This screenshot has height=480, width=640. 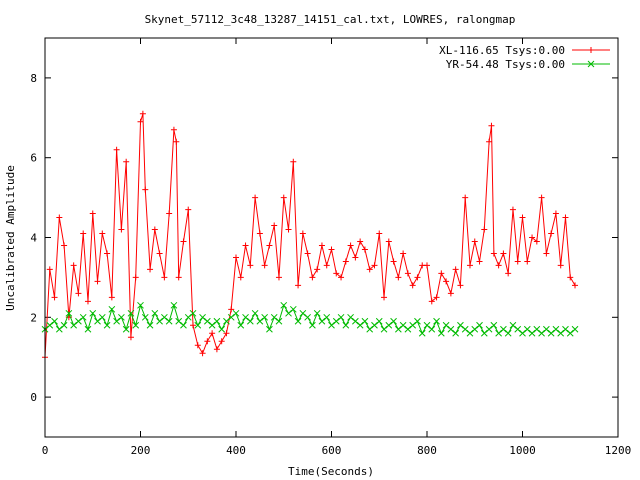 I want to click on y-tick-label: 4, so click(x=33, y=238).